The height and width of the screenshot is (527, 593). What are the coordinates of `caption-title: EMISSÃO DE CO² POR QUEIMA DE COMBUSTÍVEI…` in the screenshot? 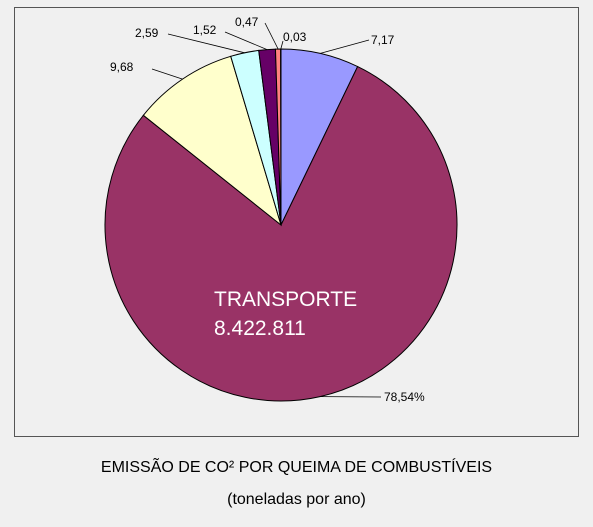 It's located at (296, 467).